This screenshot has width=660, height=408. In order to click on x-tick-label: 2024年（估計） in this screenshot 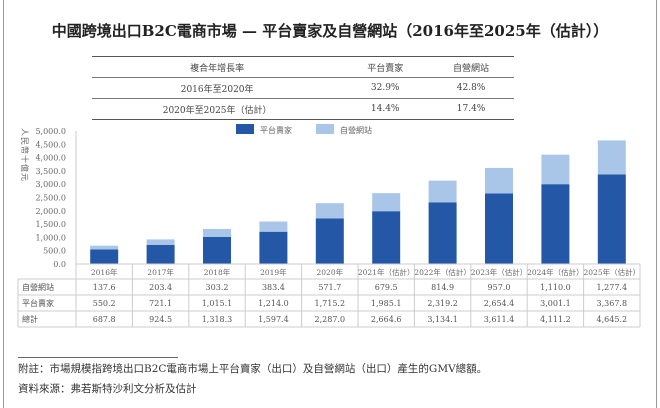, I will do `click(555, 272)`.